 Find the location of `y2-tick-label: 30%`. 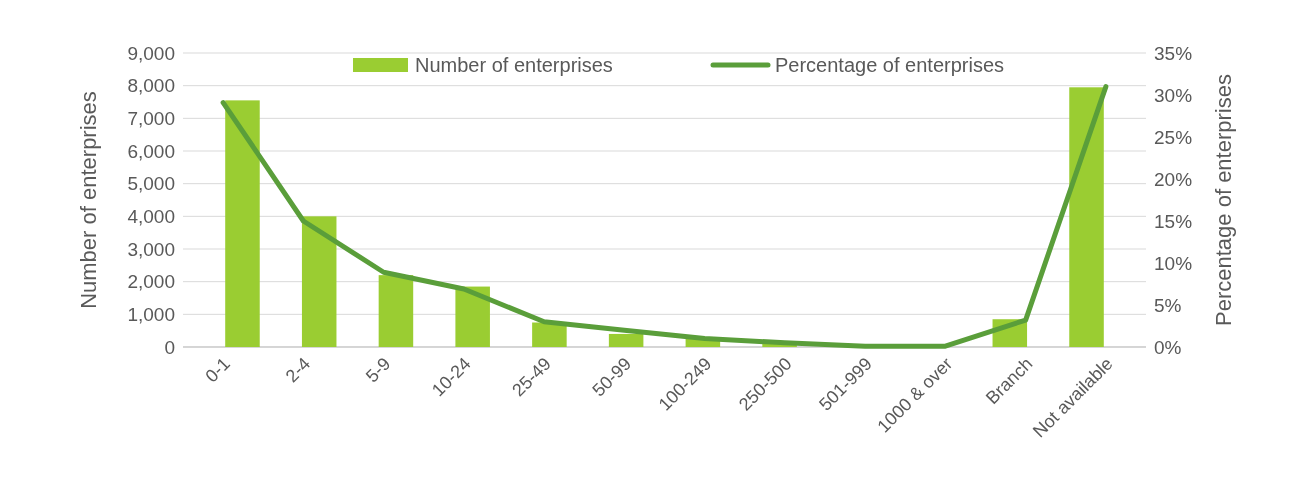

y2-tick-label: 30% is located at coordinates (1173, 95).